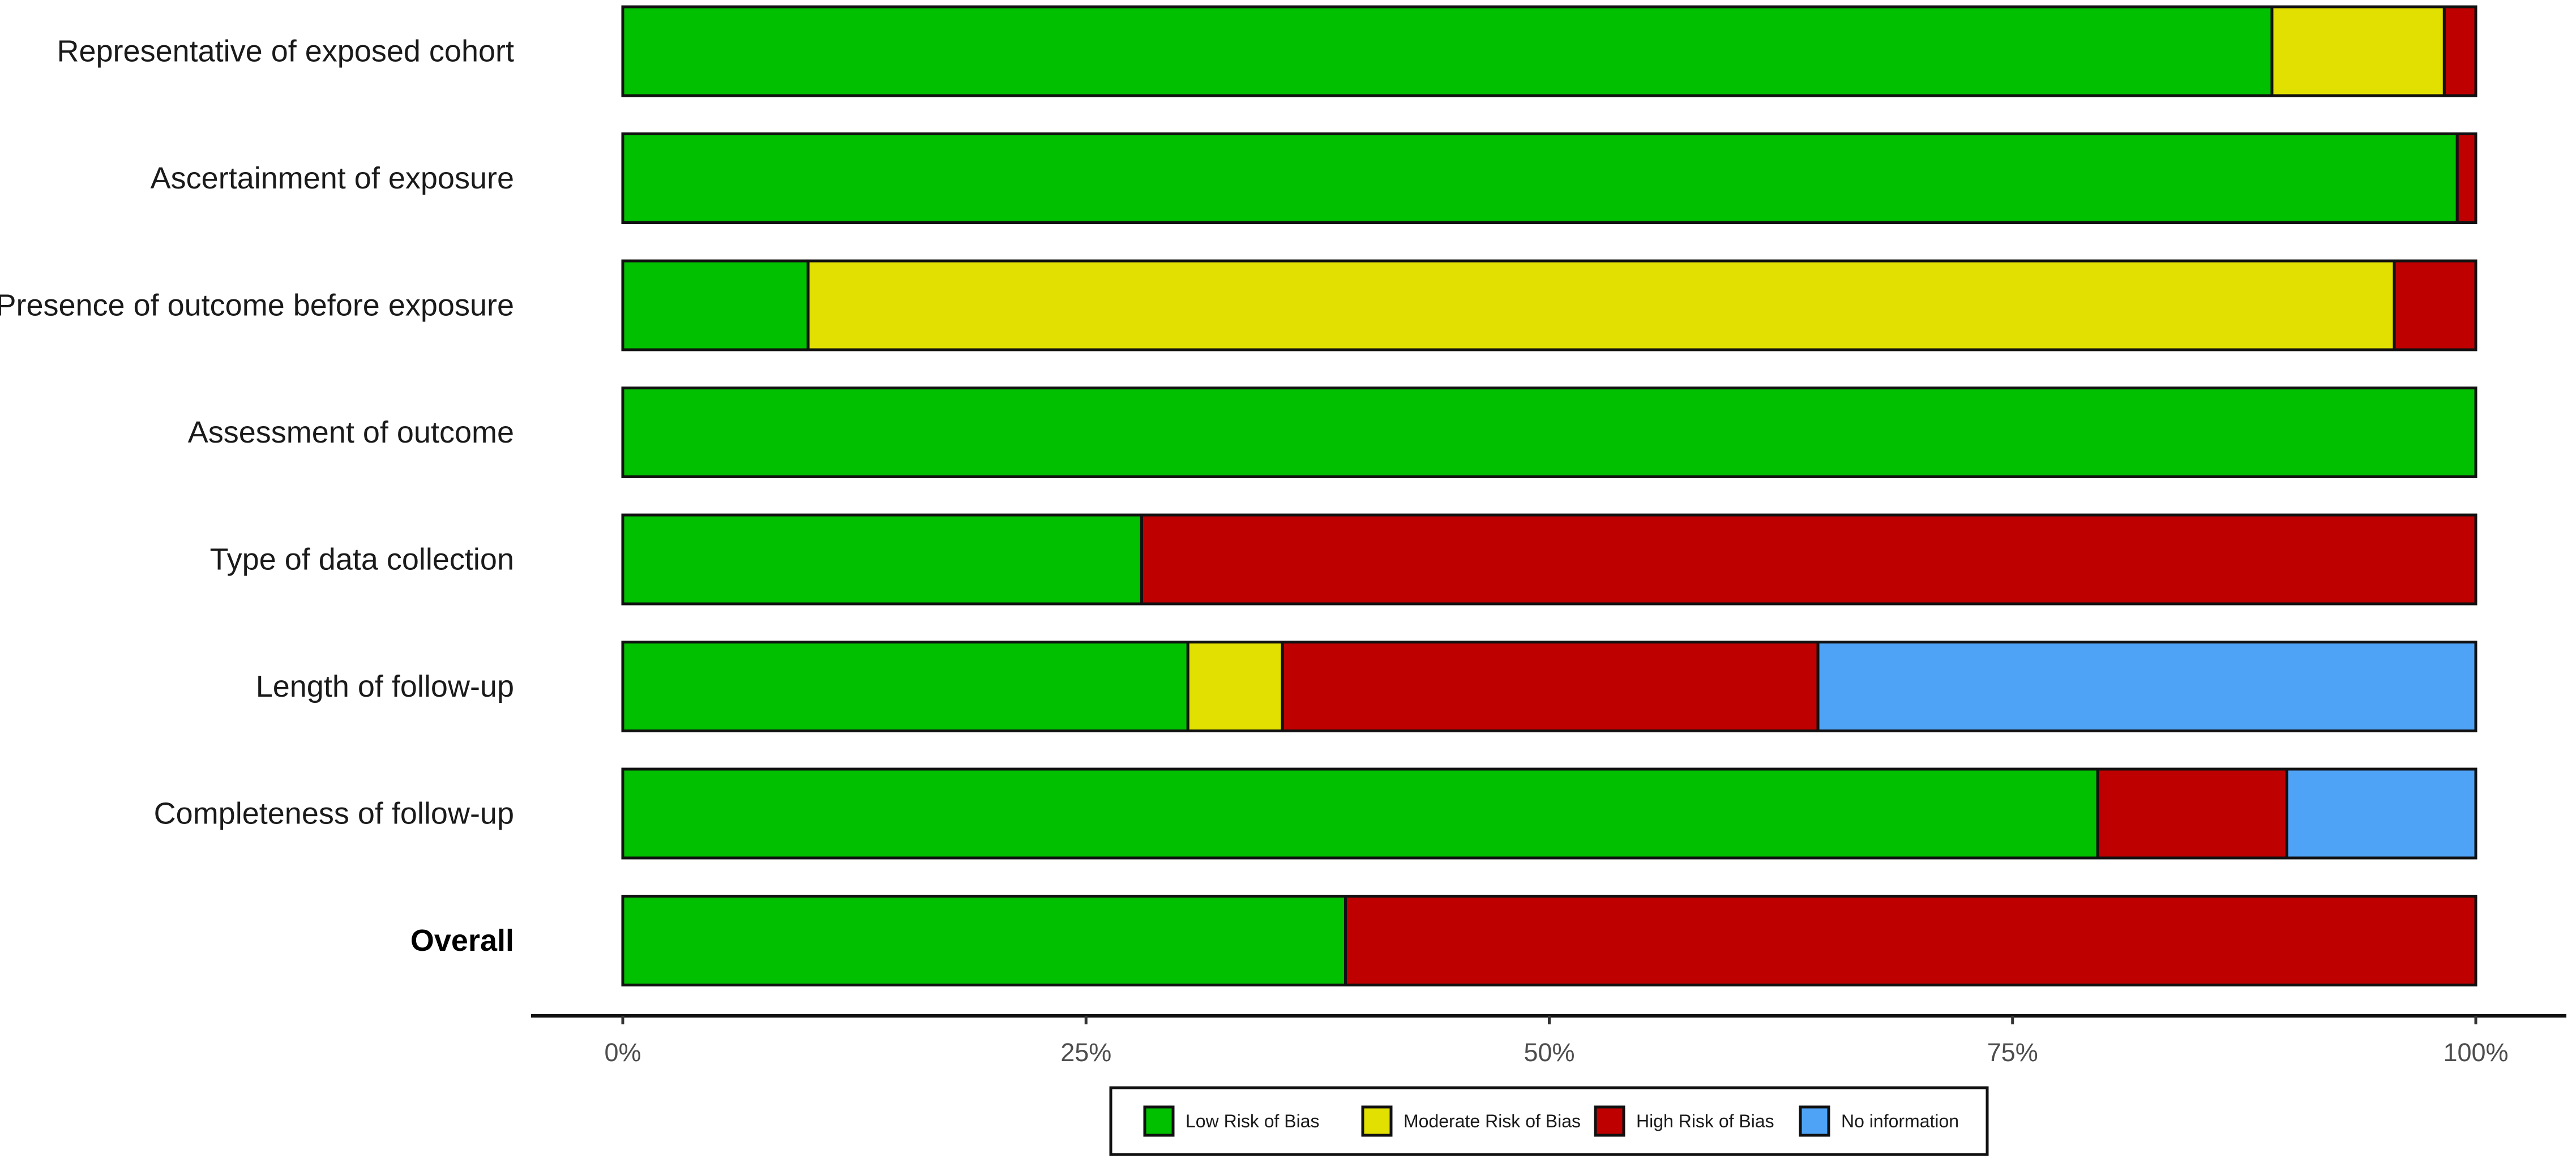 The image size is (2576, 1163). I want to click on domain-label-type-of-data-collection: Type of data collection, so click(362, 560).